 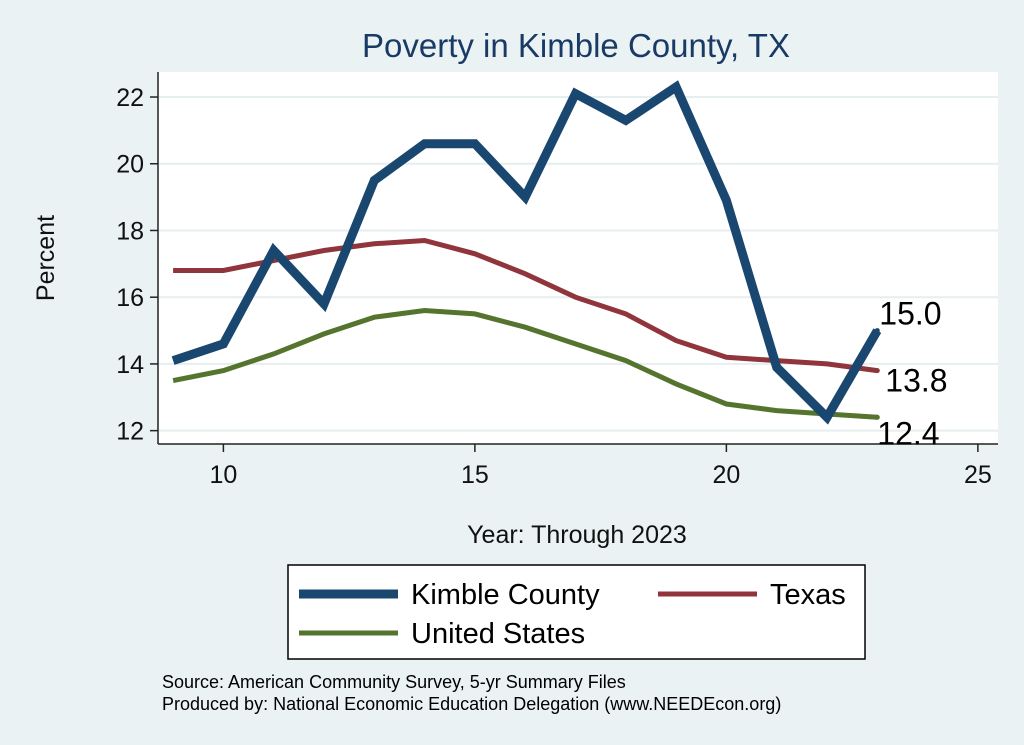 I want to click on x-tick-label: 15, so click(x=475, y=475).